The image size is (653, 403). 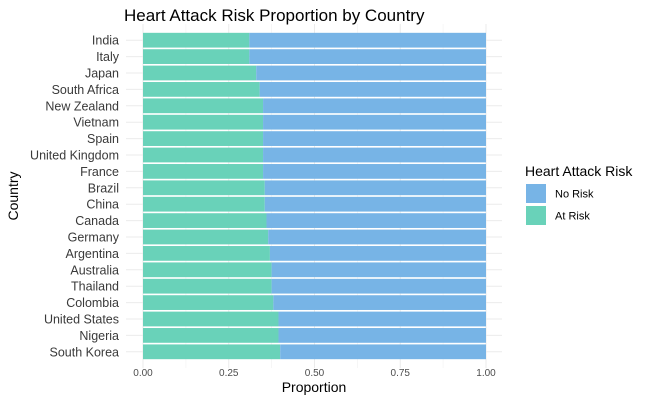 I want to click on y-tick-label: Spain, so click(x=103, y=139).